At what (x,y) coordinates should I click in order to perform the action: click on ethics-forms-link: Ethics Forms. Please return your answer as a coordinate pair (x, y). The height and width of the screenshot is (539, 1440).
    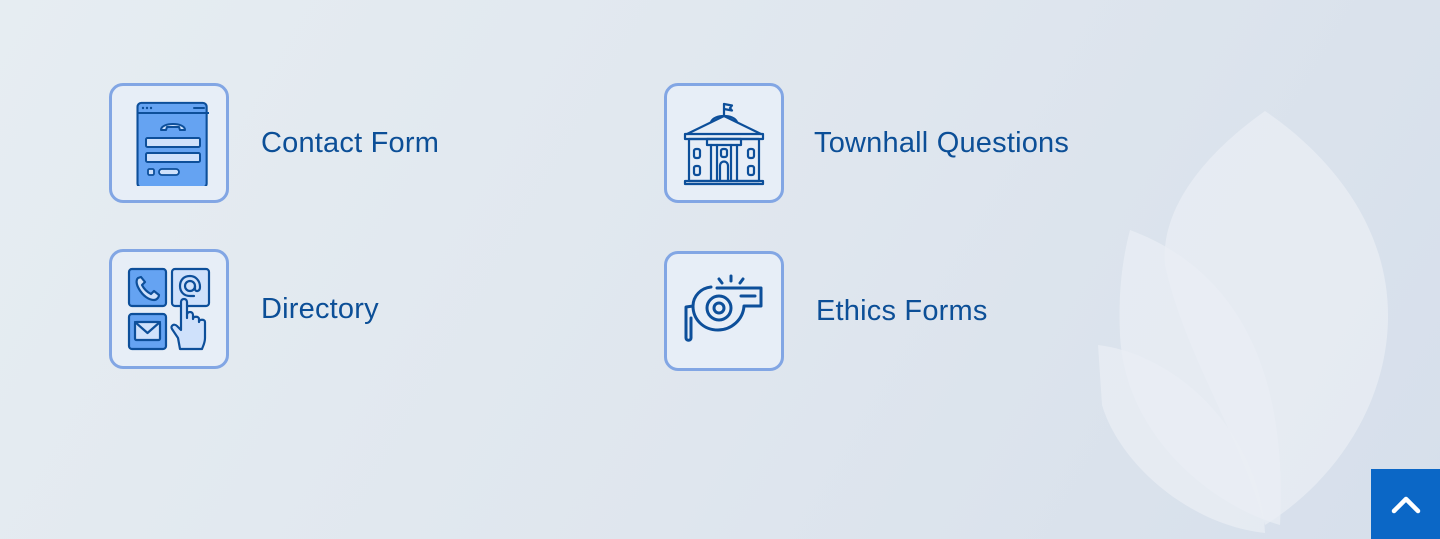
    Looking at the image, I should click on (826, 311).